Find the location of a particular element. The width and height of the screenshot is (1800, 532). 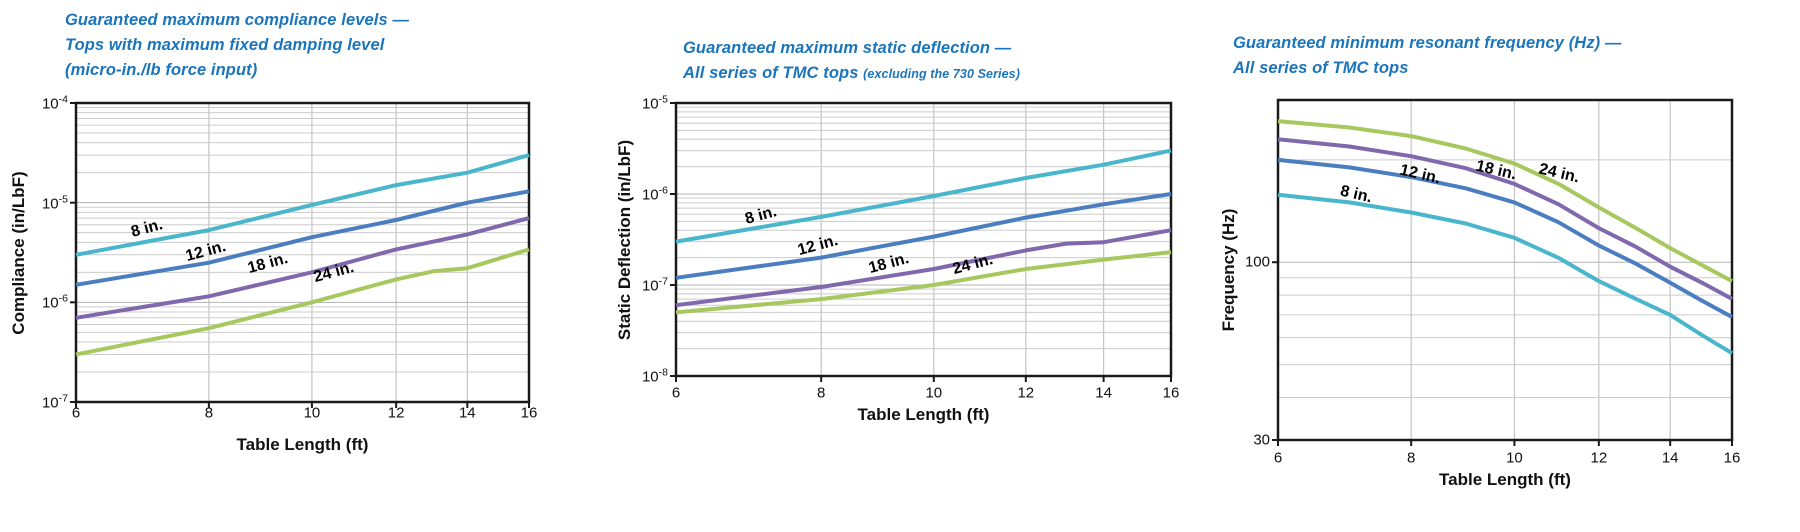

y-tick-label: 10⁻⁸ is located at coordinates (654, 376).